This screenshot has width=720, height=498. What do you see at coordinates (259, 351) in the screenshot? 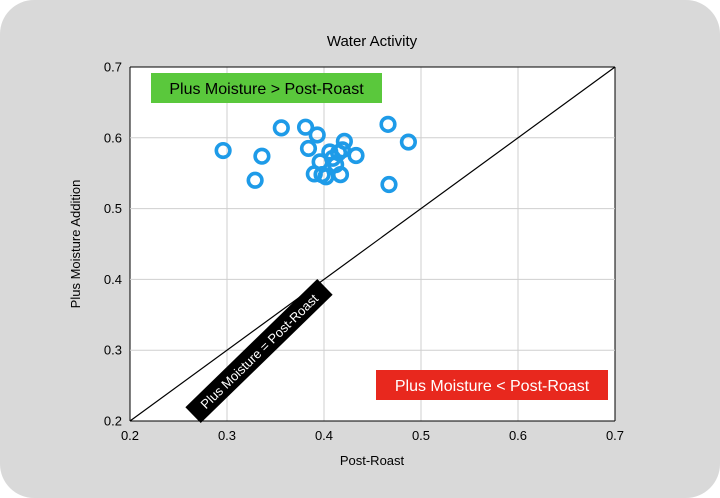
I see `annotation-diagonal-box` at bounding box center [259, 351].